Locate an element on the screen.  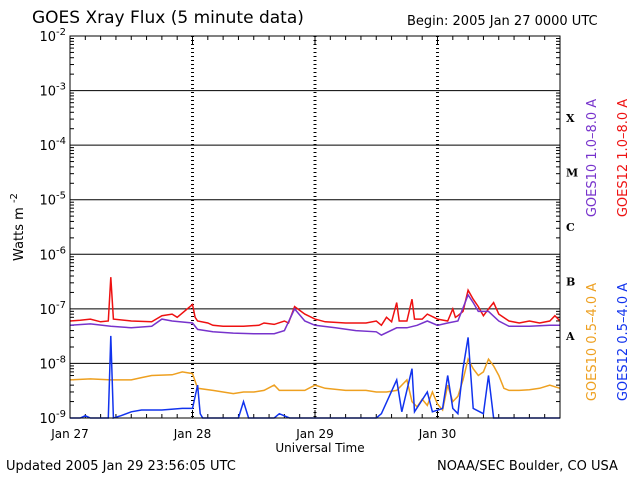
x-tick-label: Jan 27 is located at coordinates (69, 434).